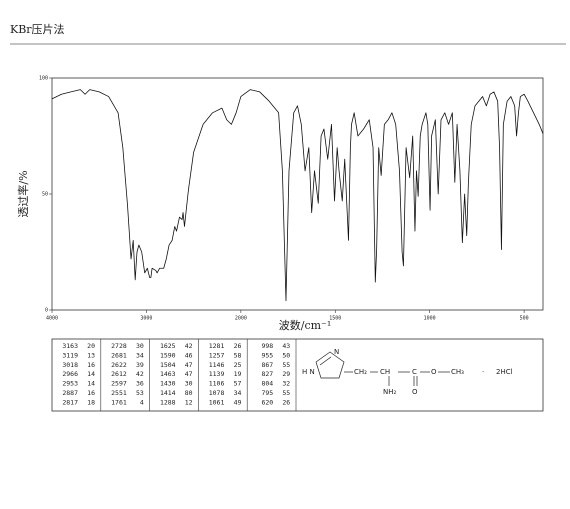  What do you see at coordinates (414, 372) in the screenshot?
I see `atom-label: C` at bounding box center [414, 372].